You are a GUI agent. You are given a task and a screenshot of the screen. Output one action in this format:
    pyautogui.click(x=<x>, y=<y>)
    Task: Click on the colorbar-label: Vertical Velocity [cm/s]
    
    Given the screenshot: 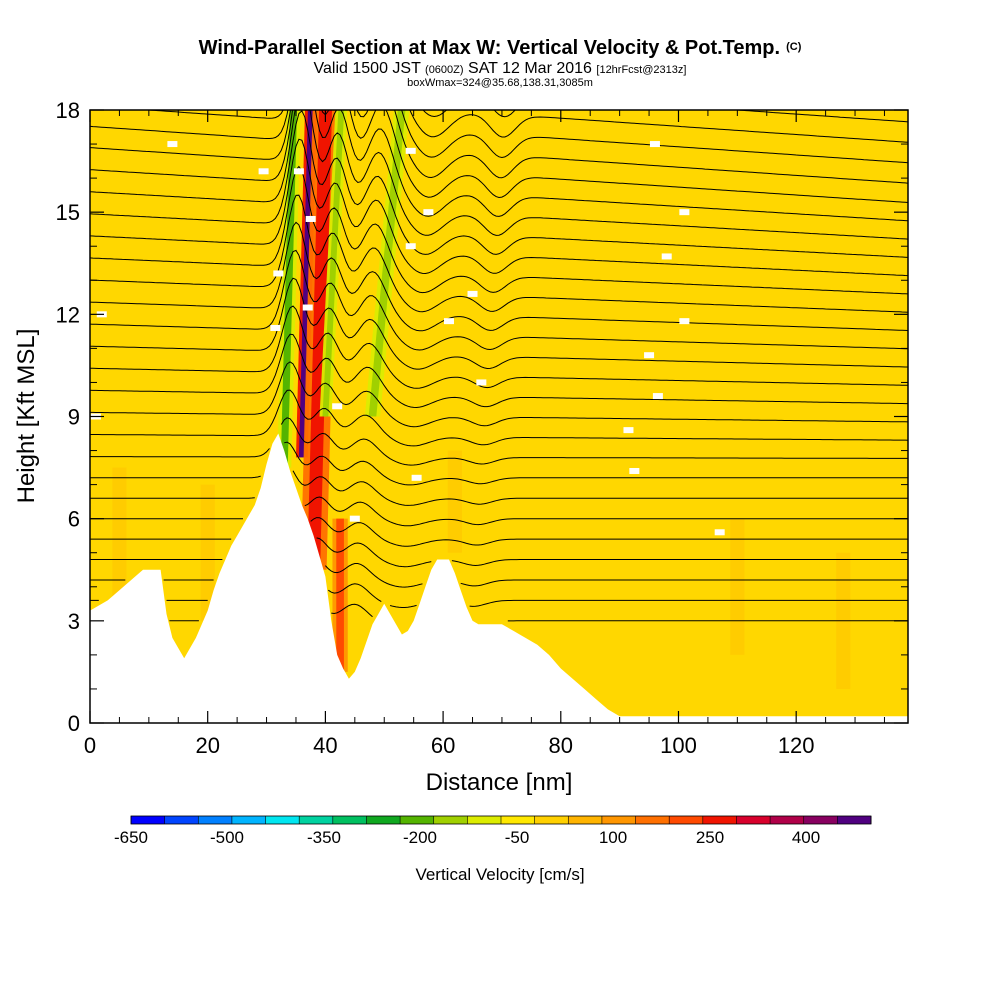 What is the action you would take?
    pyautogui.click(x=499, y=874)
    